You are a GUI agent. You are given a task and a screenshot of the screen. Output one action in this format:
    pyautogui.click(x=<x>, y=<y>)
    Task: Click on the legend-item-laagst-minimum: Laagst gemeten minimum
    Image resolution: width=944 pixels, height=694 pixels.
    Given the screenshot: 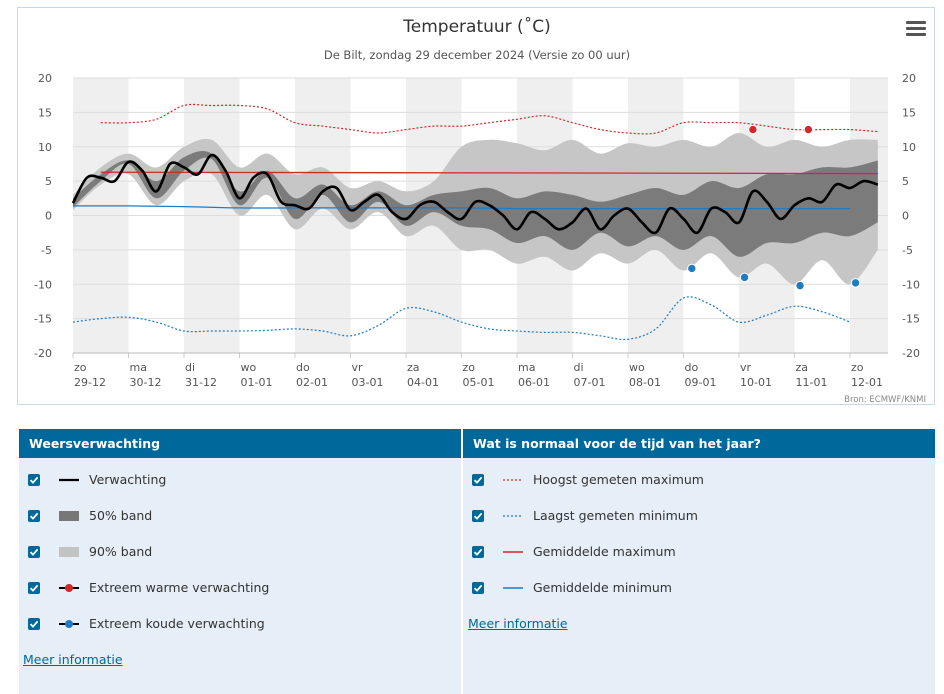 What is the action you would take?
    pyautogui.click(x=699, y=527)
    